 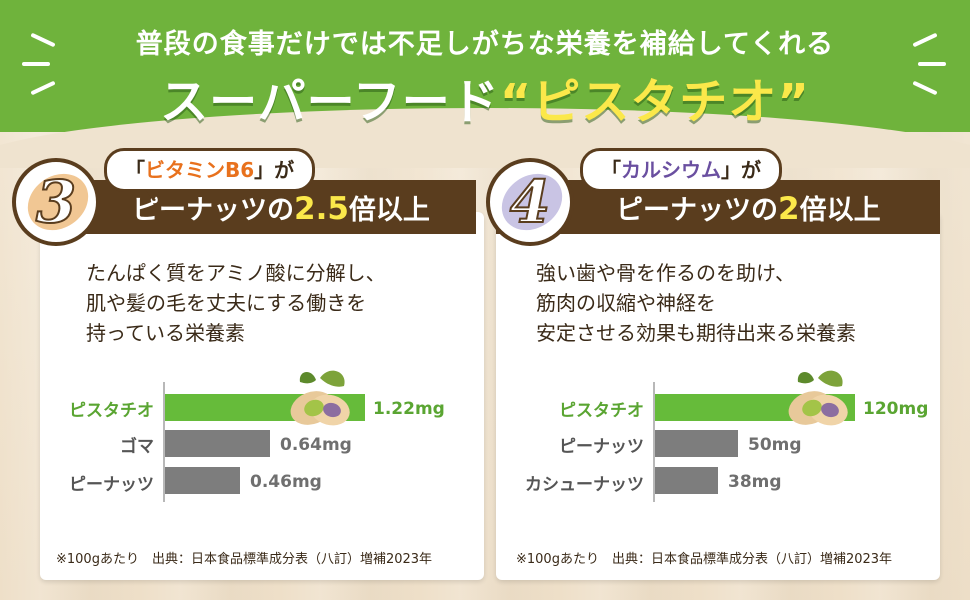 What do you see at coordinates (654, 442) in the screenshot?
I see `card4-chart-axis` at bounding box center [654, 442].